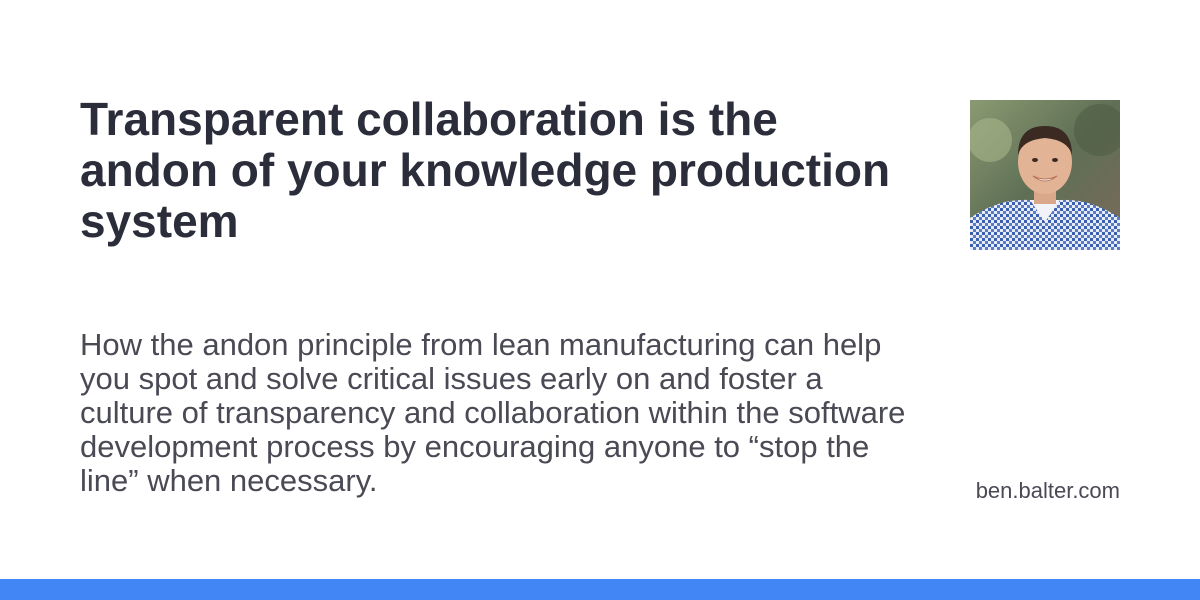  What do you see at coordinates (600, 589) in the screenshot?
I see `accent-bar` at bounding box center [600, 589].